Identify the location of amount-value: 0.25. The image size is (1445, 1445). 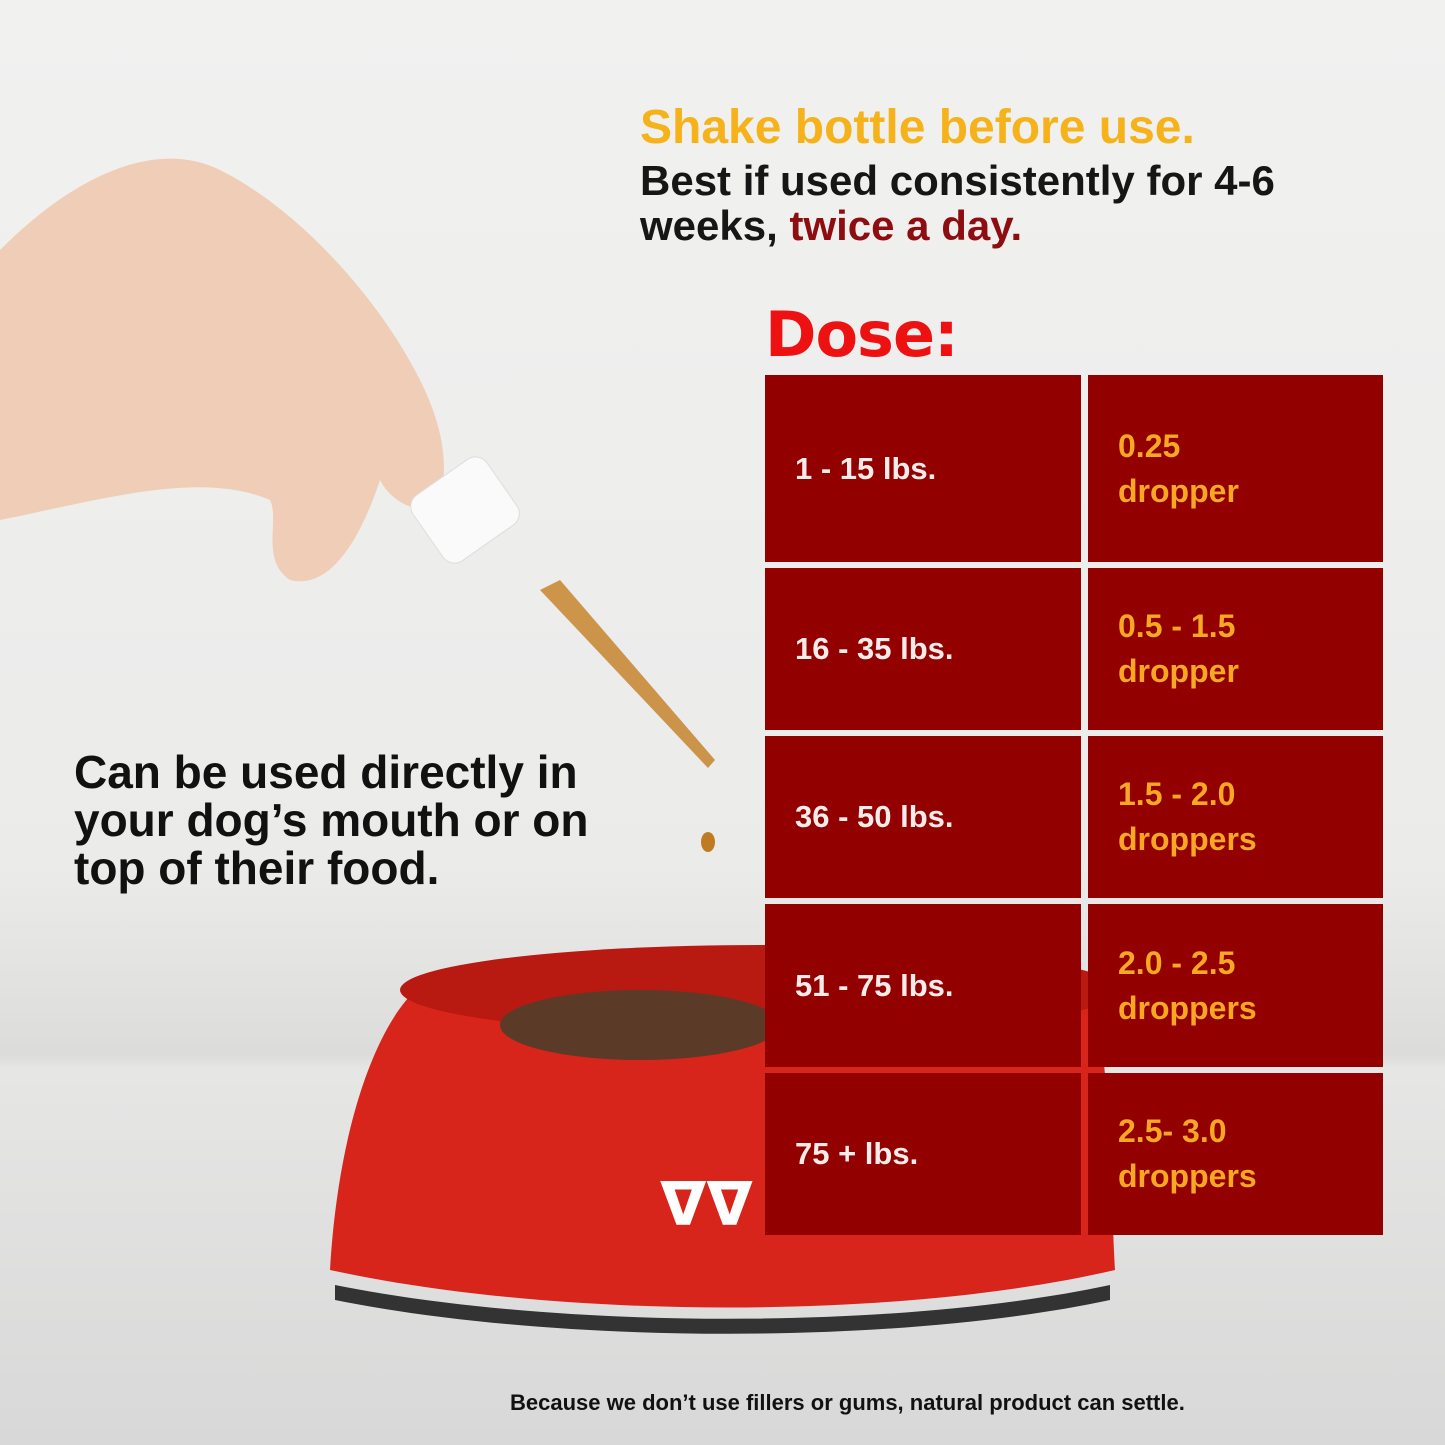
(1149, 445).